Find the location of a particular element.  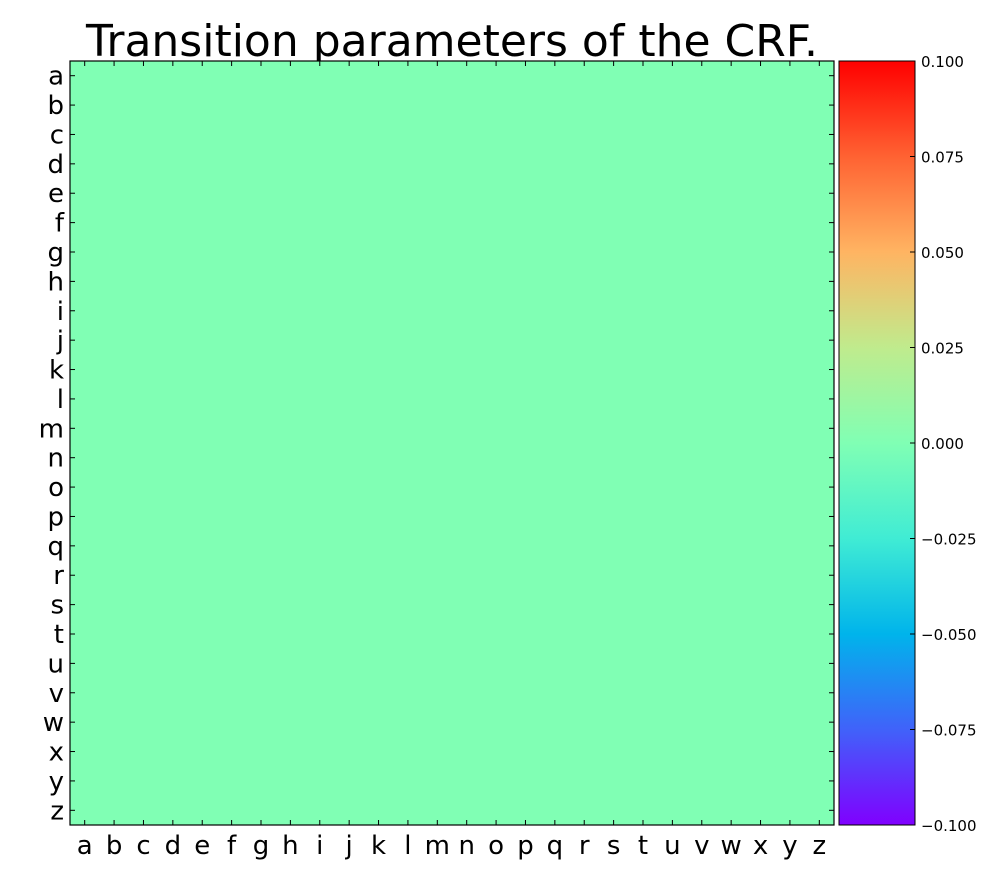

y-tick-label: s is located at coordinates (57, 606).